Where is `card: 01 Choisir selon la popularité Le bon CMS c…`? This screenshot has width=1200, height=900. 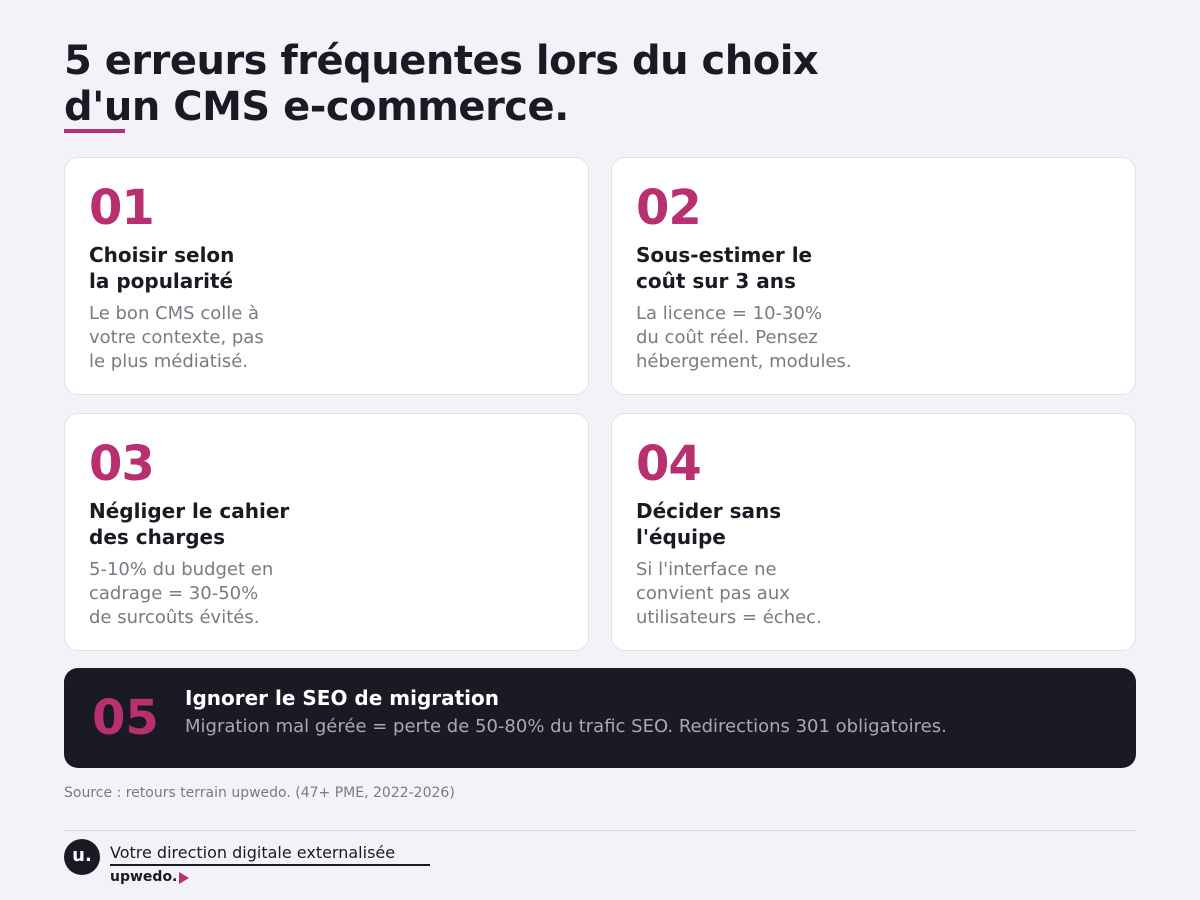 card: 01 Choisir selon la popularité Le bon CMS c… is located at coordinates (326, 276).